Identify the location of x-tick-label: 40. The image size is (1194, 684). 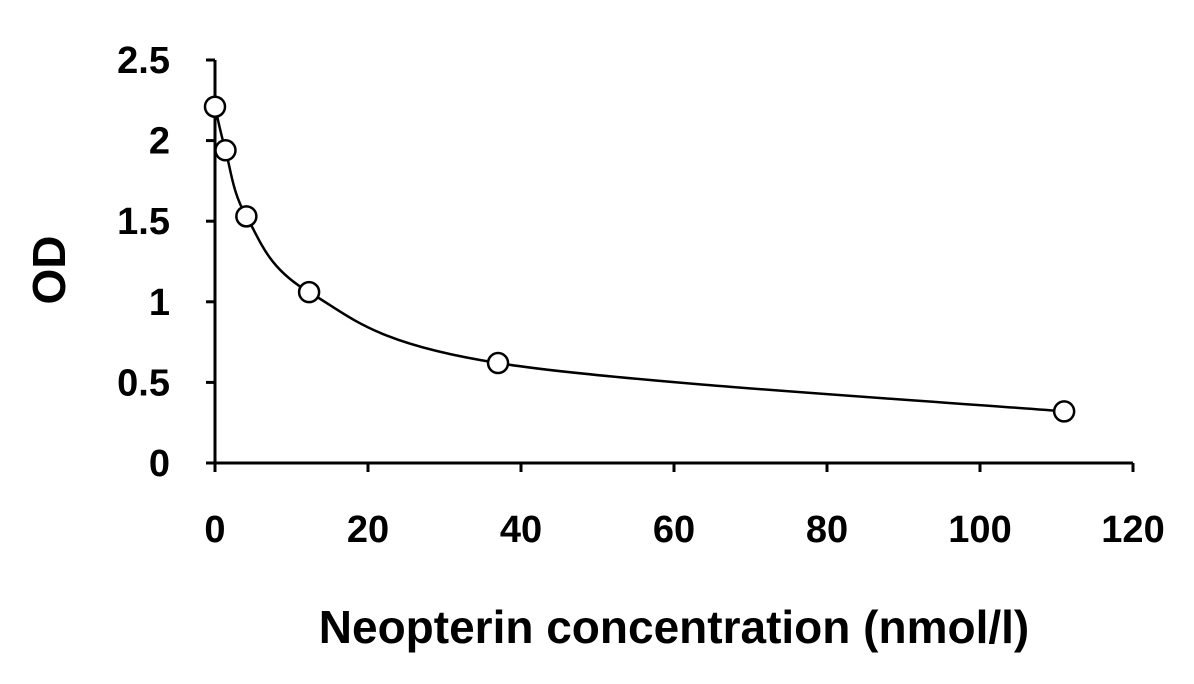
(521, 530).